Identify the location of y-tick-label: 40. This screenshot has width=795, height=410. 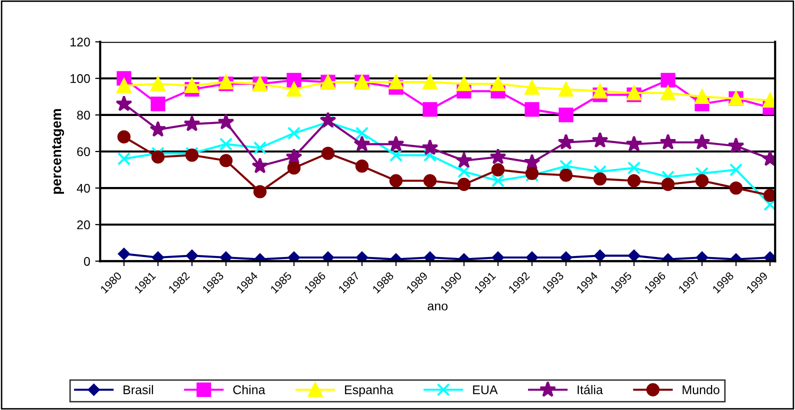
(83, 188).